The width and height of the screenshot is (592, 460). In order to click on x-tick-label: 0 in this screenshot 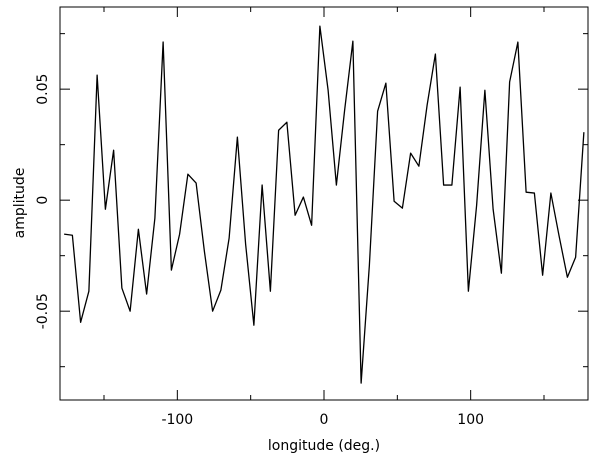, I will do `click(324, 420)`.